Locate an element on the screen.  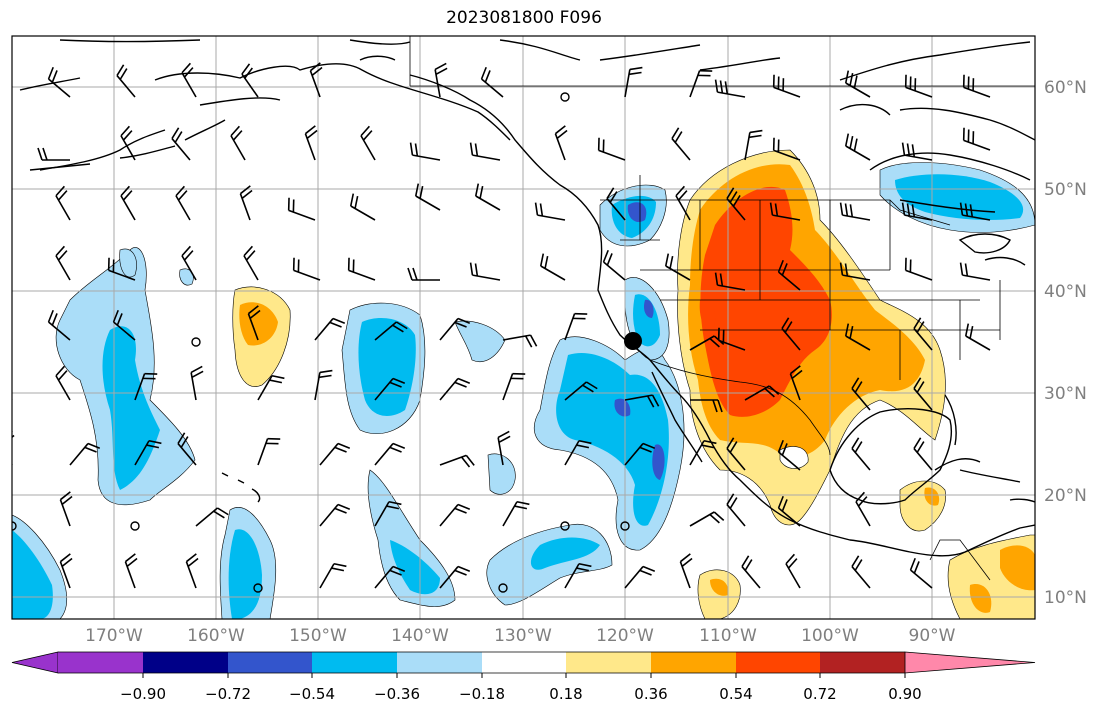
longitude-label: 170°W is located at coordinates (114, 636).